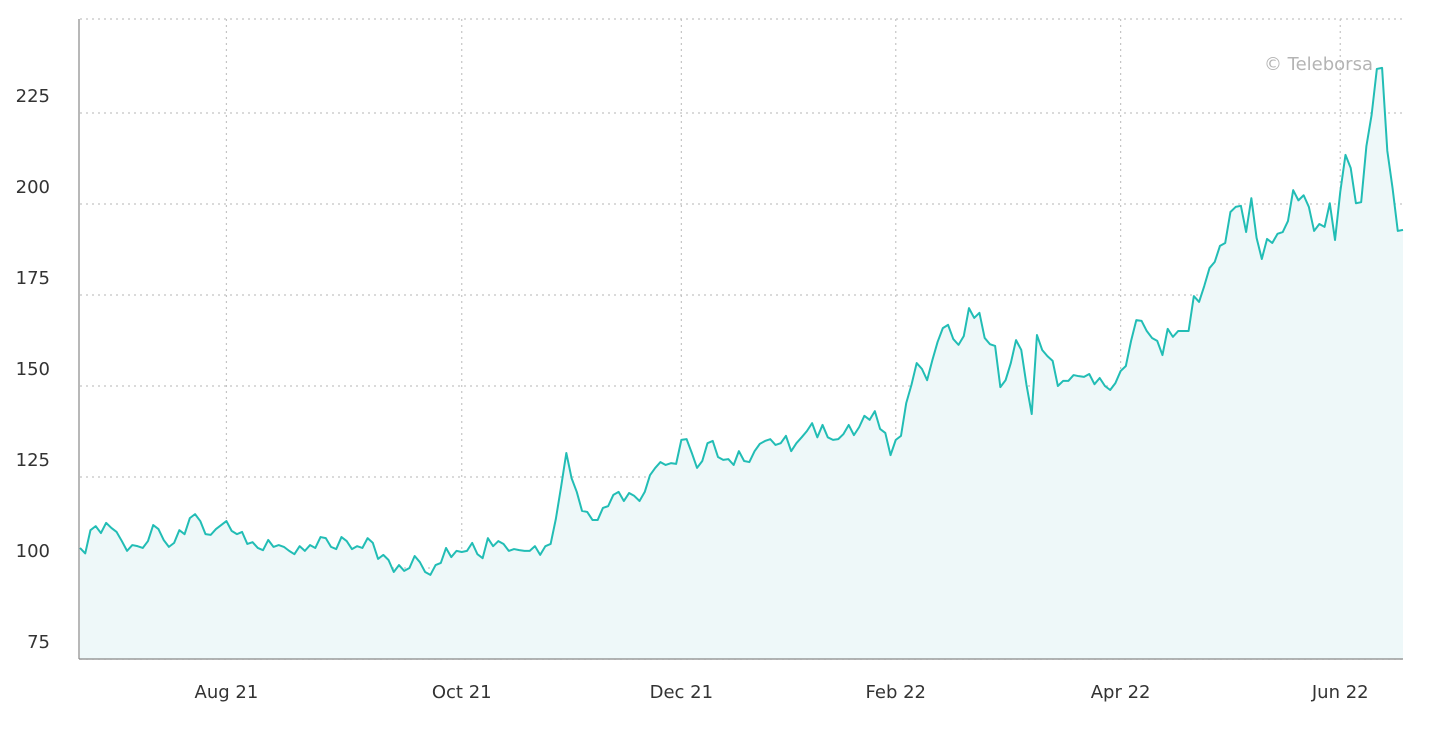 This screenshot has width=1430, height=742. I want to click on y-tick-label: 125, so click(33, 460).